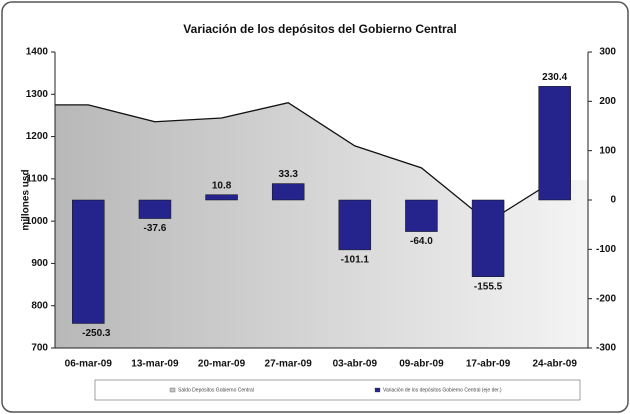  Describe the element at coordinates (421, 364) in the screenshot. I see `x-tick-label: 09-abr-09` at that location.